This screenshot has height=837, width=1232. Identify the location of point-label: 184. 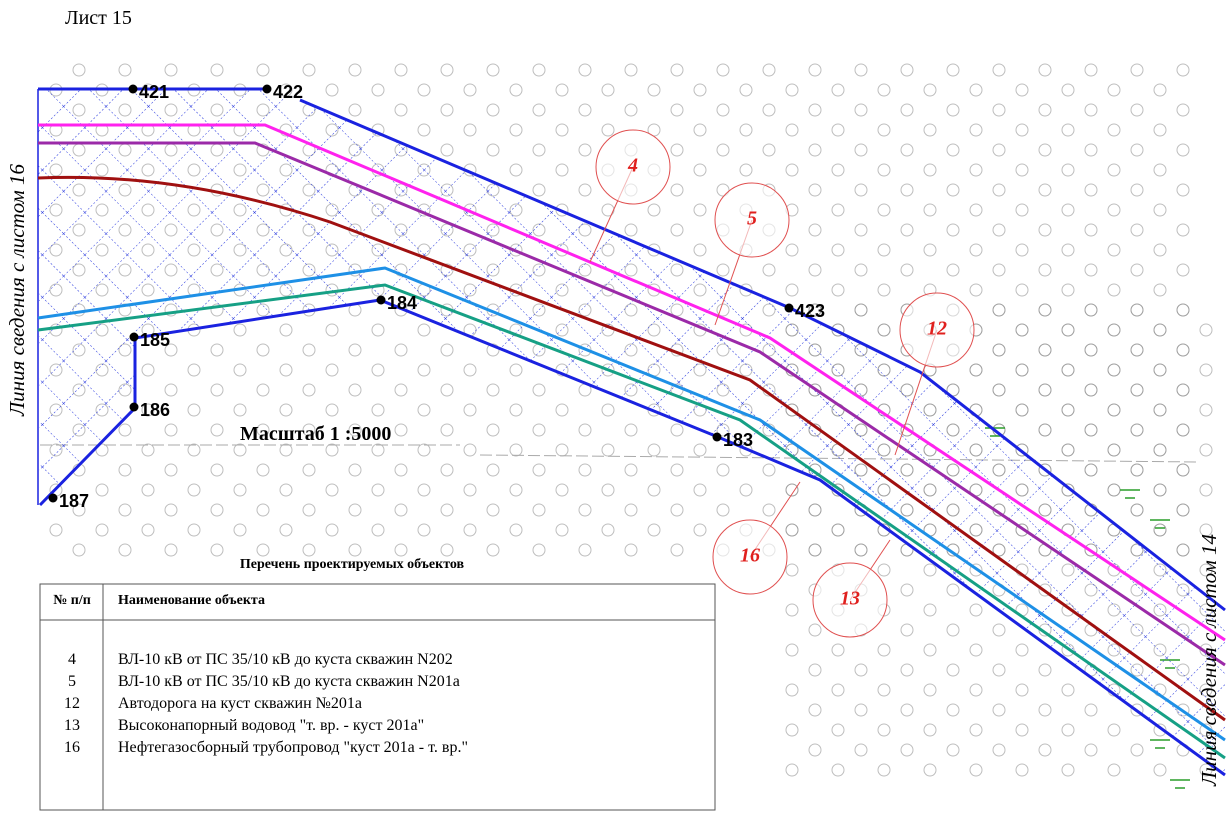
(402, 303).